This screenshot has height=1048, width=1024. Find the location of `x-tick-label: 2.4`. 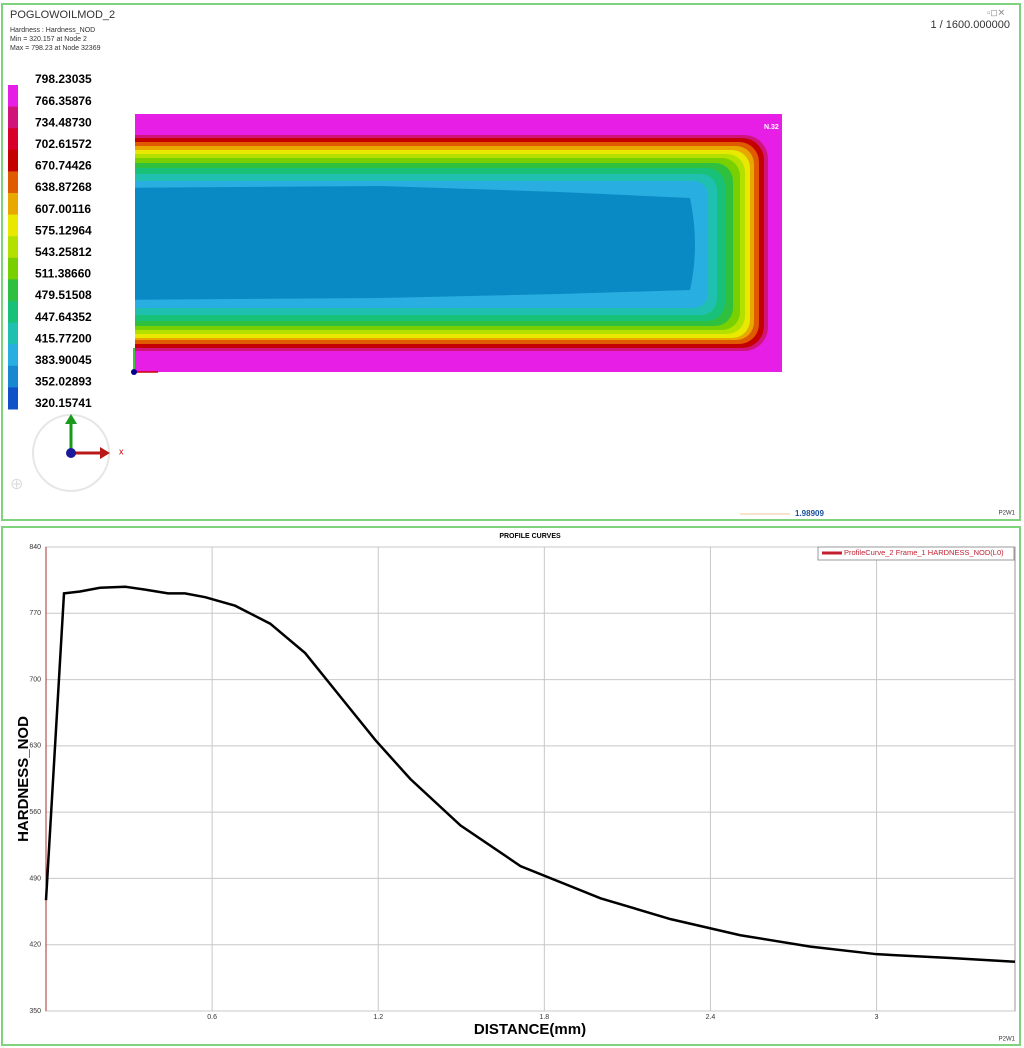

x-tick-label: 2.4 is located at coordinates (711, 1017).